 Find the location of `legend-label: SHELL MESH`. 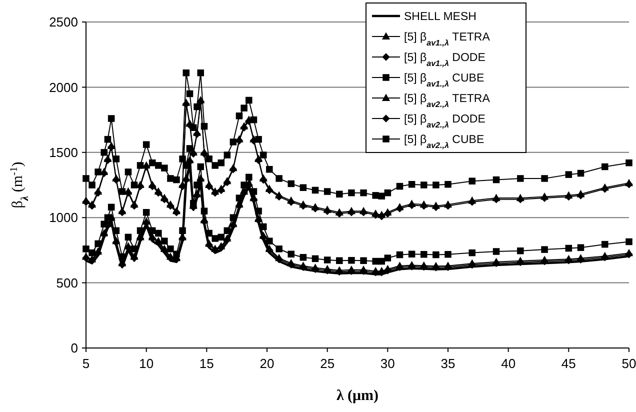

legend-label: SHELL MESH is located at coordinates (440, 17).